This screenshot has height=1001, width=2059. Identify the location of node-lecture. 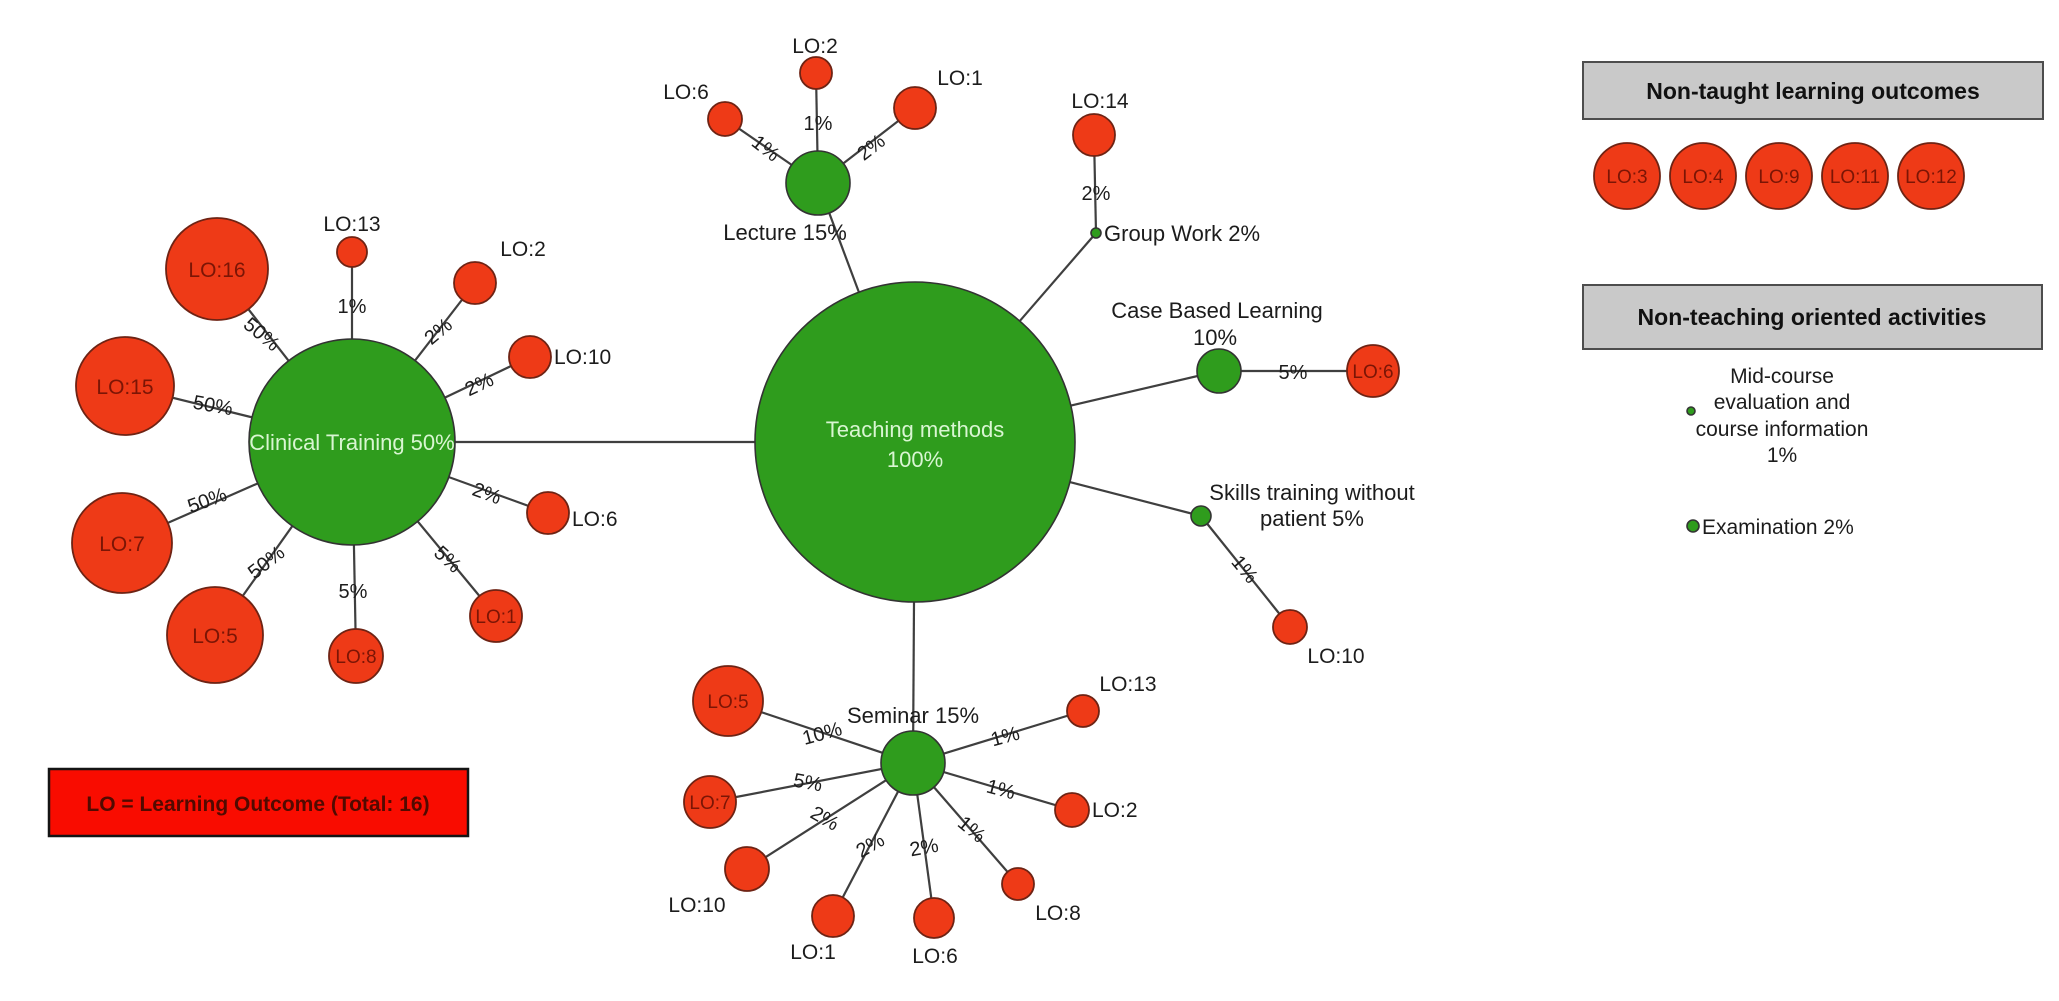
(818, 183).